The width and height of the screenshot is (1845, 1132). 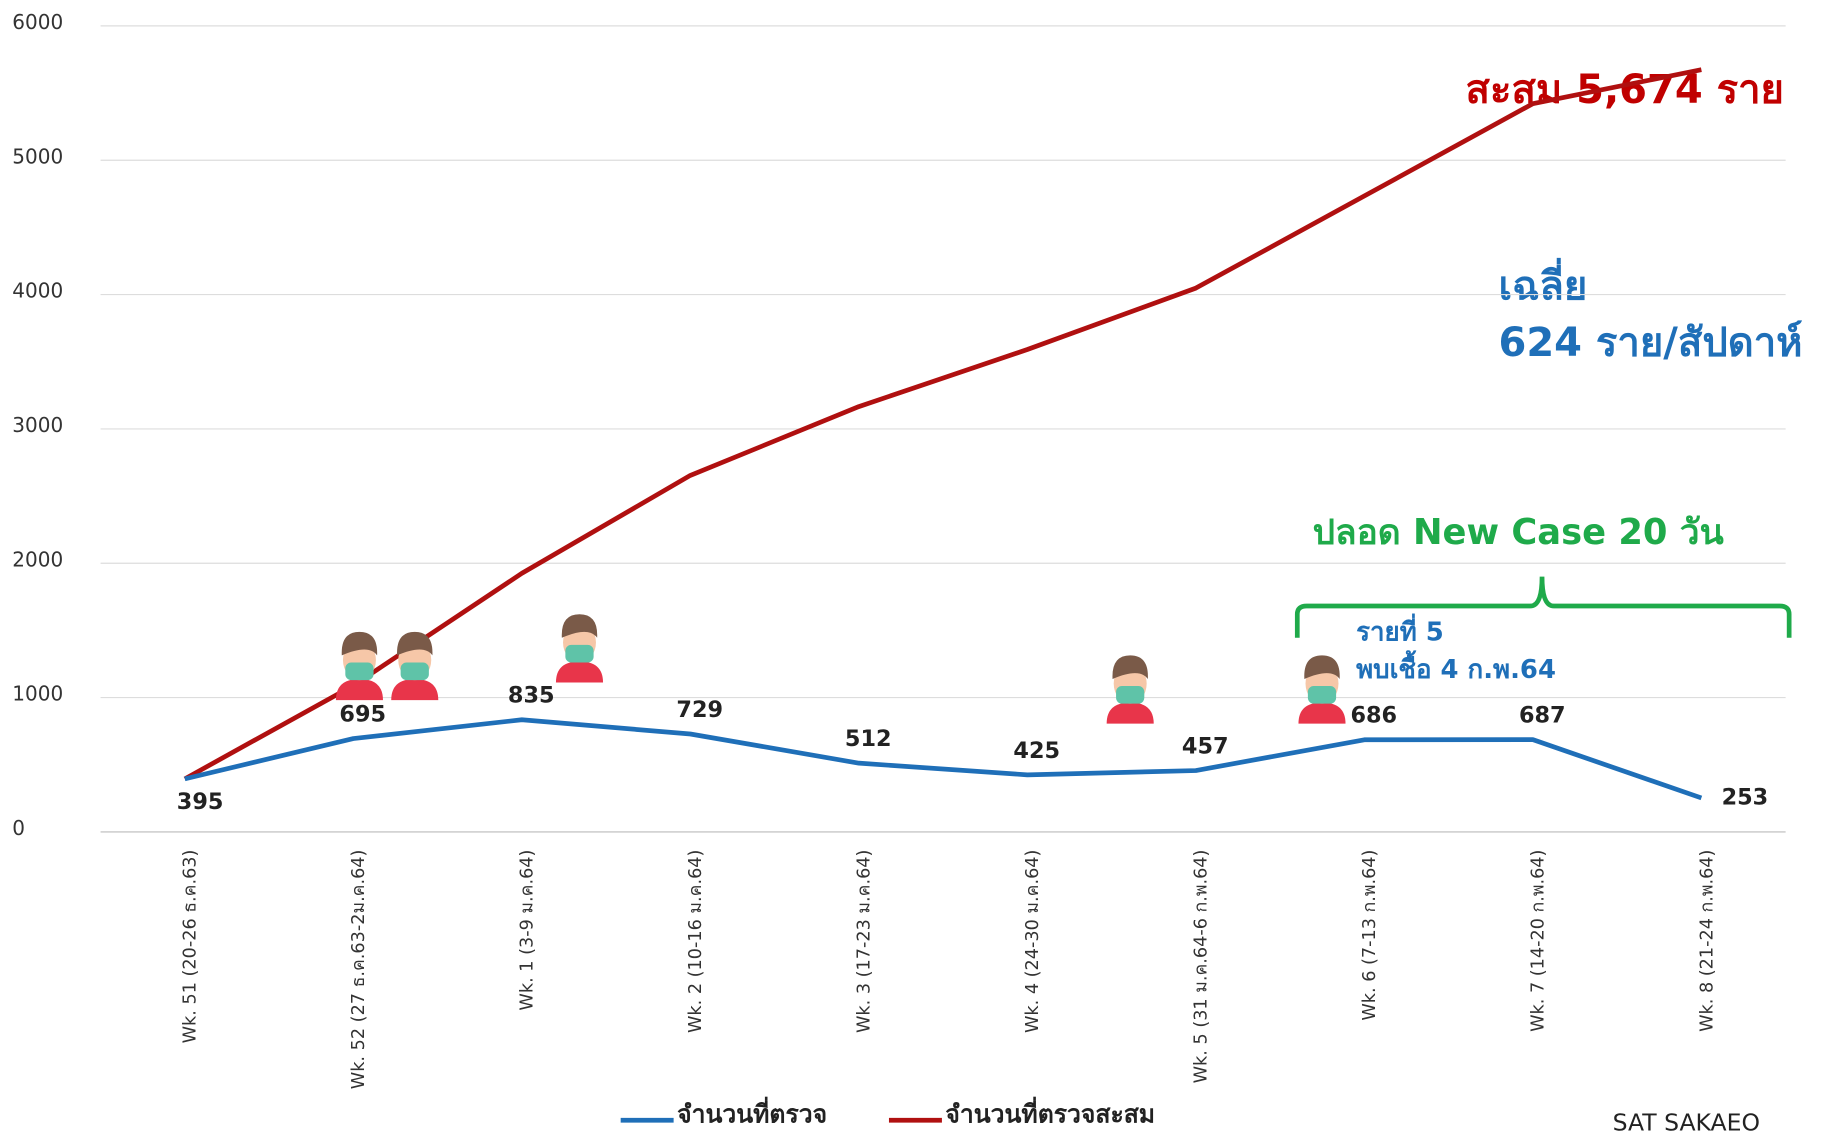 I want to click on data-label: 425, so click(x=1036, y=751).